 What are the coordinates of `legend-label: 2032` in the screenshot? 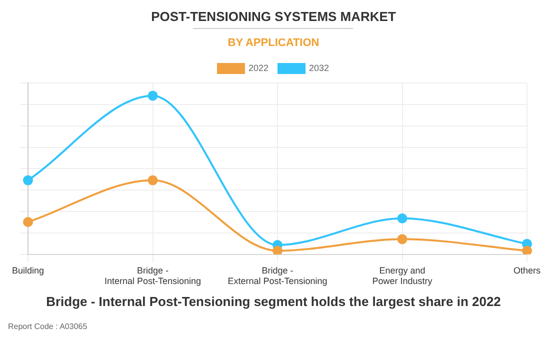 It's located at (319, 67).